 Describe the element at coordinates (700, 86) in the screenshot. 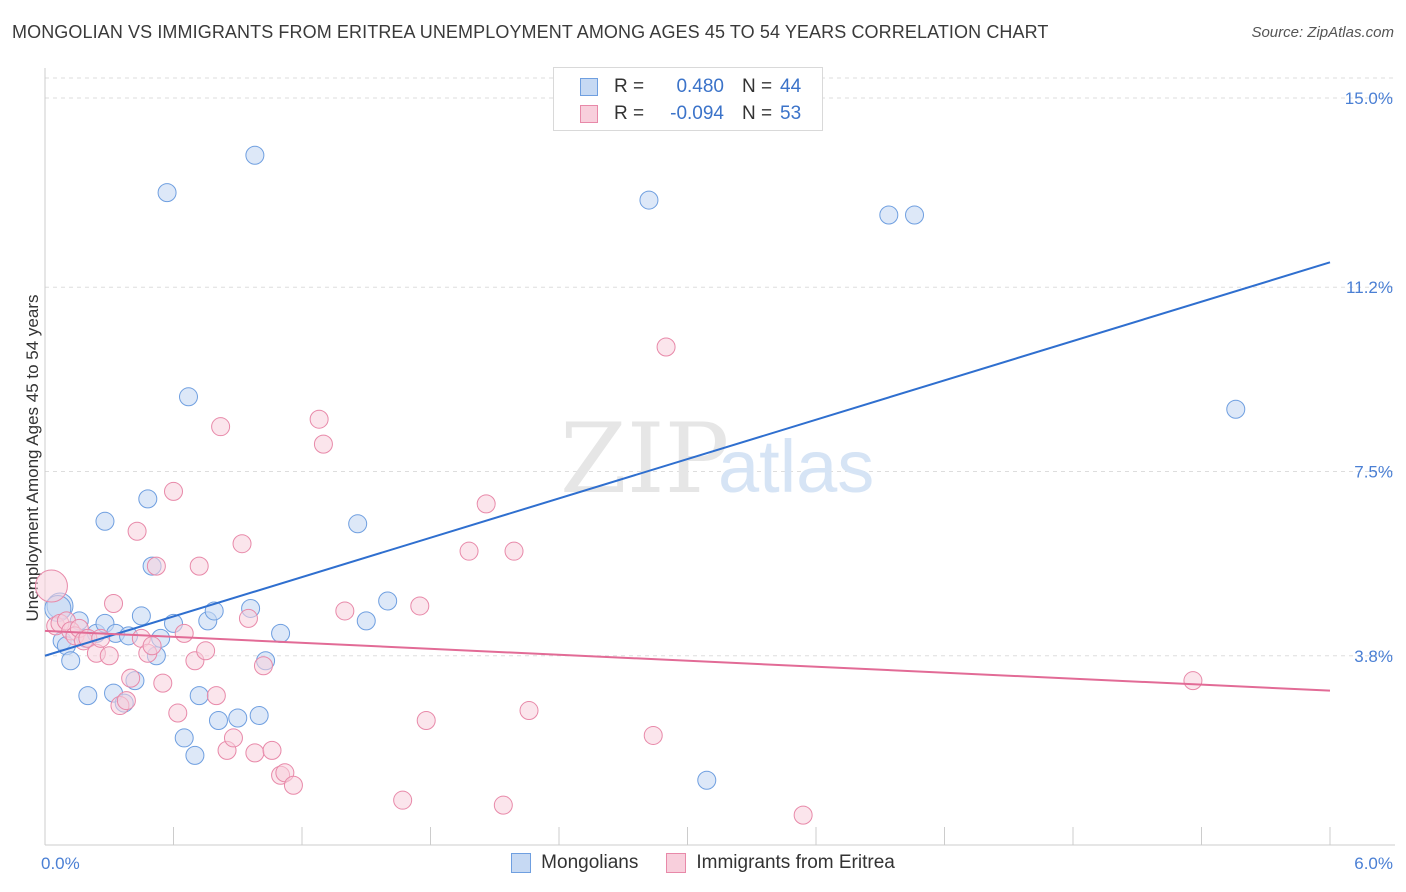

I see `legend-r-value: 0.480` at that location.